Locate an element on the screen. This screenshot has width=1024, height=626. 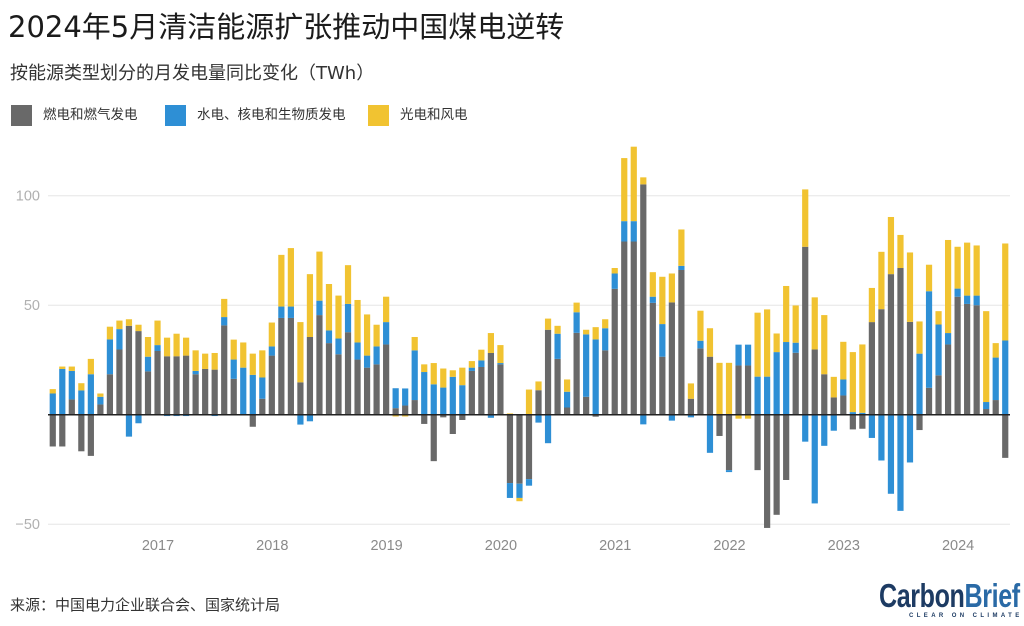
logo-wordmark-brief: Brief is located at coordinates (992, 595).